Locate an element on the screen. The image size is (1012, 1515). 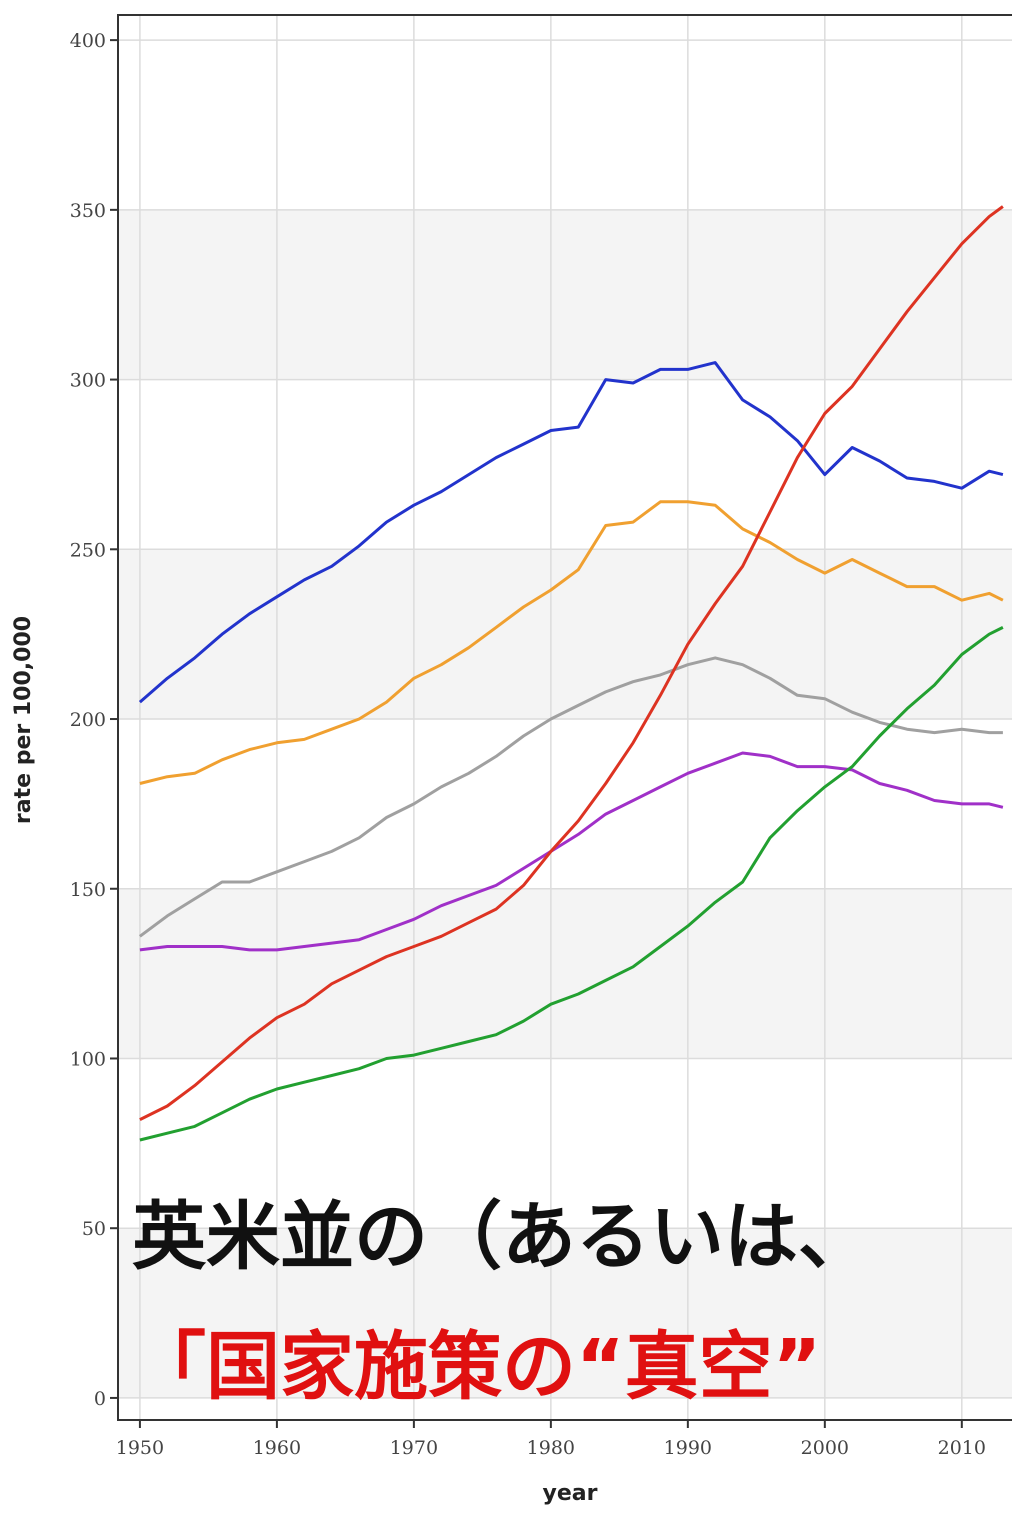
y-axis-label: rate per 100,000 is located at coordinates (23, 720).